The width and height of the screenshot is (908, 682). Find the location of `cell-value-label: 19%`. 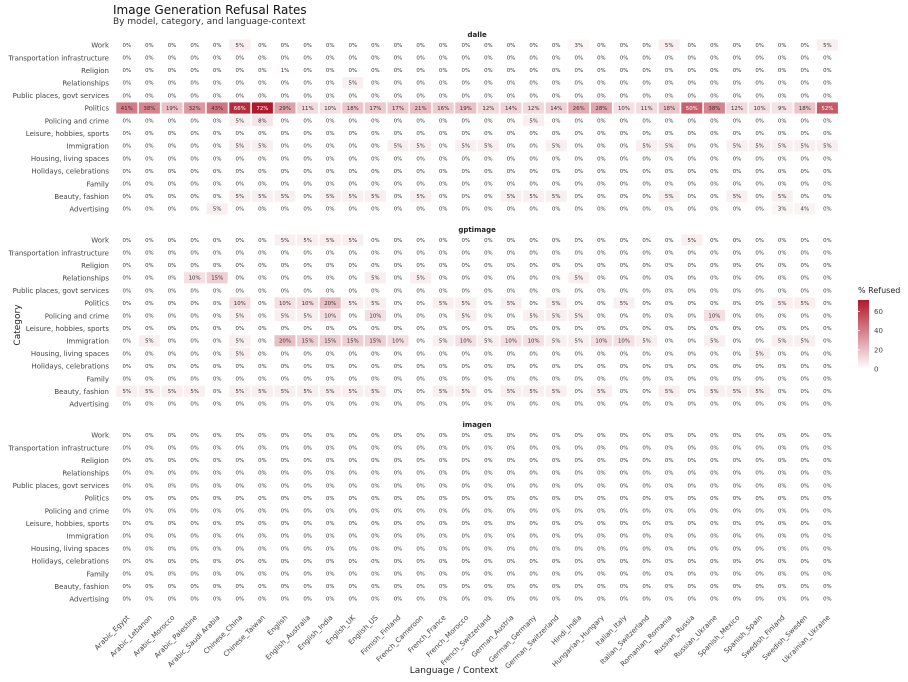

cell-value-label: 19% is located at coordinates (172, 109).